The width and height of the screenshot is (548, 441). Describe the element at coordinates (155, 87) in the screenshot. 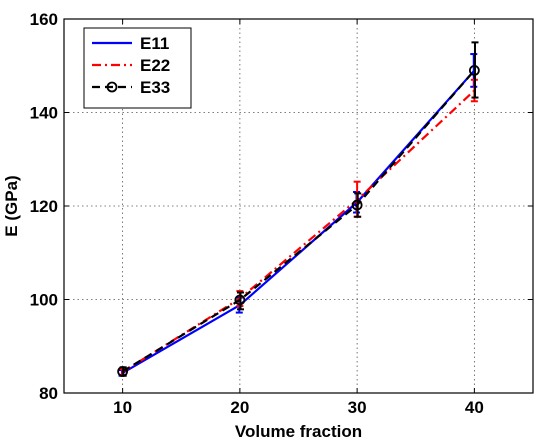

I see `legend-label-E33: E33` at that location.